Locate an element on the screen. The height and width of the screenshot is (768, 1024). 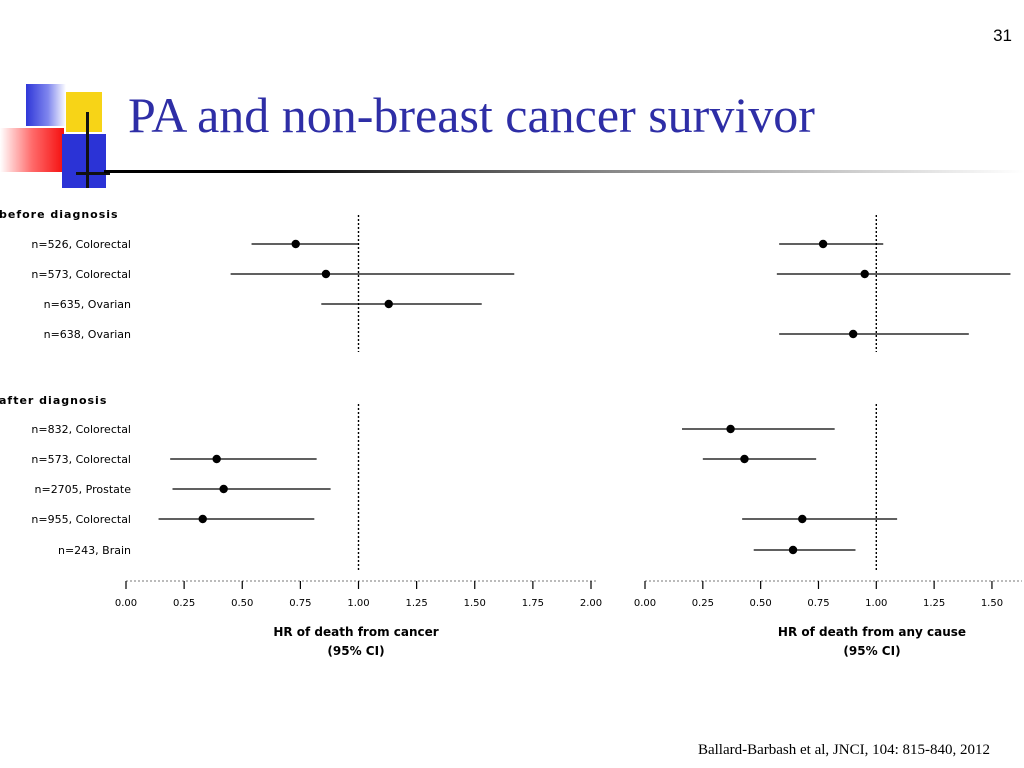
study-label: n=638, Ovarian is located at coordinates (87, 334).